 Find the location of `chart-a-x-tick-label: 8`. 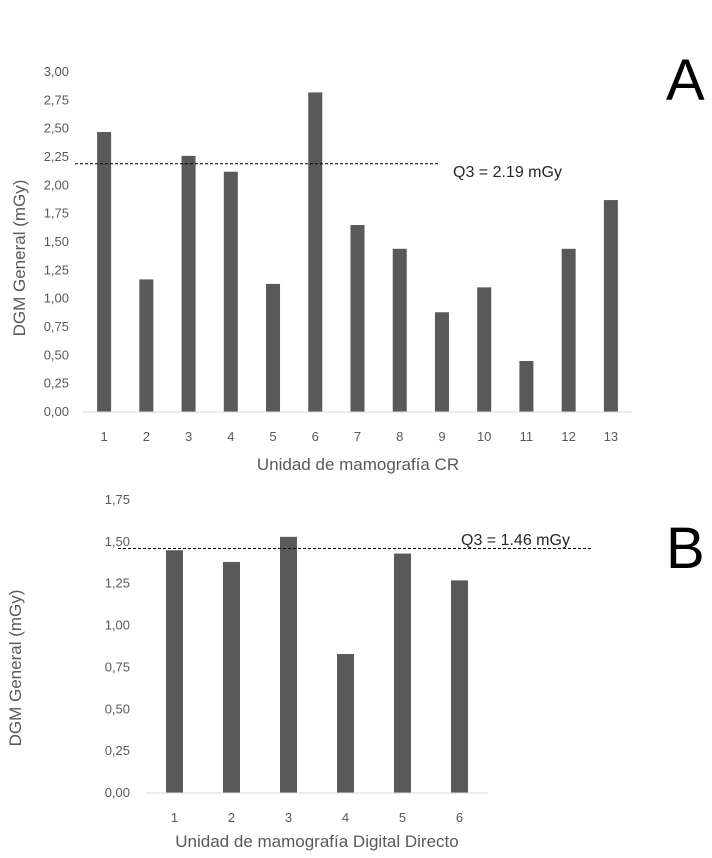

chart-a-x-tick-label: 8 is located at coordinates (399, 436).